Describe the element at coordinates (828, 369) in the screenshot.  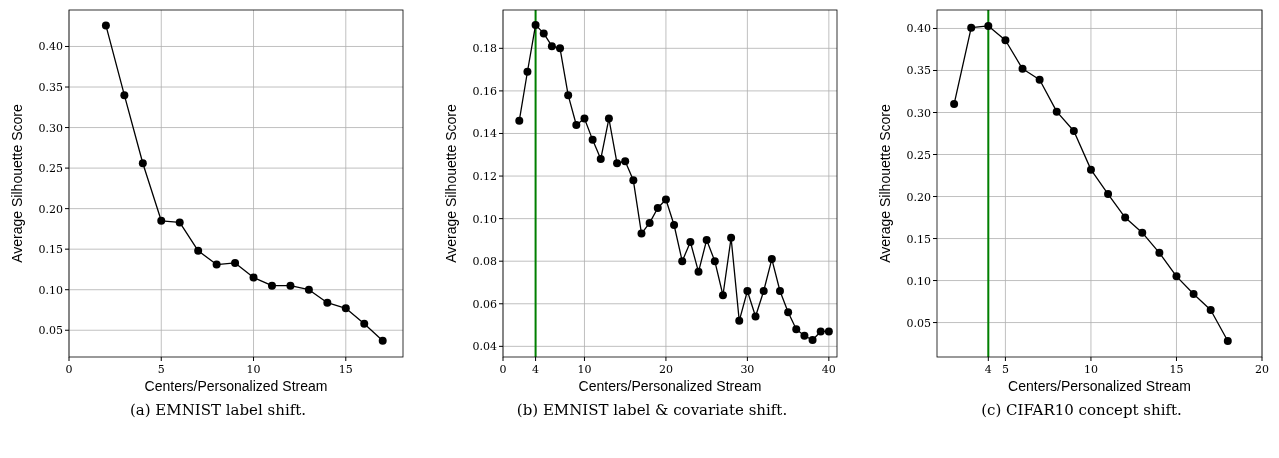
I see `x-tick-label: 40` at that location.